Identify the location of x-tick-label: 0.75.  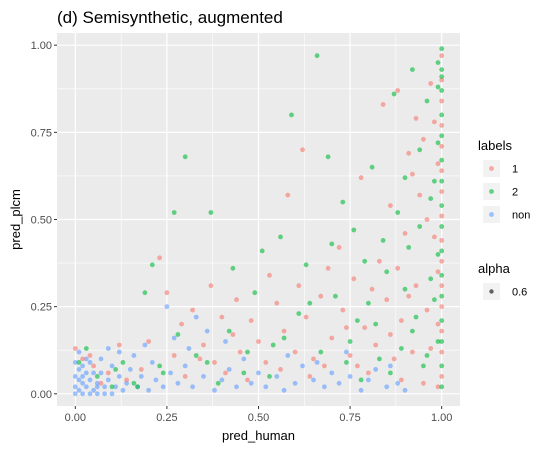
(349, 418).